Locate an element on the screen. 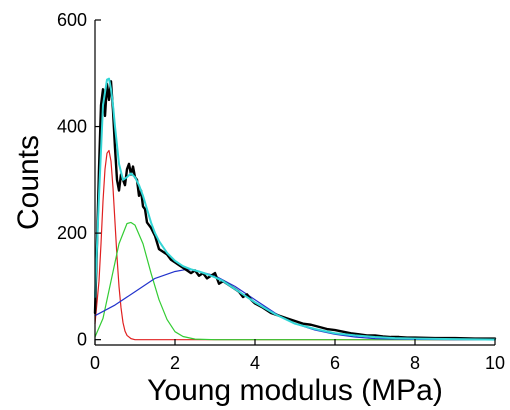 Image resolution: width=510 pixels, height=410 pixels. x-axis-title: Young modulus (MPa) is located at coordinates (295, 390).